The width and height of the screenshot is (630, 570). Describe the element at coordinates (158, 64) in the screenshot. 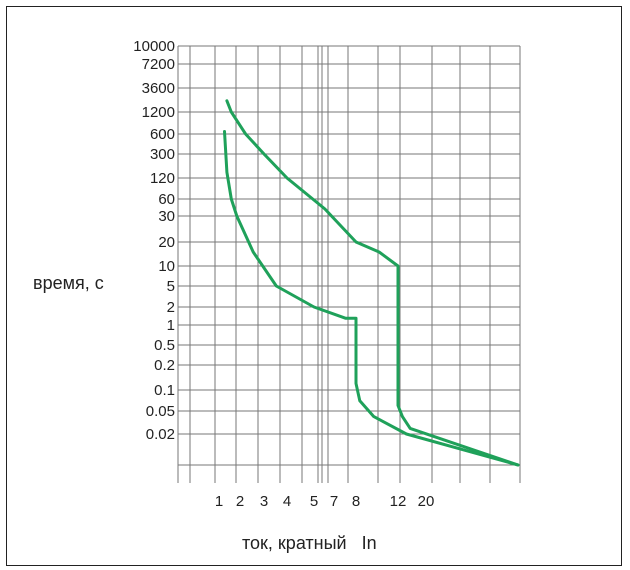

I see `y-tick-label: 7200` at that location.